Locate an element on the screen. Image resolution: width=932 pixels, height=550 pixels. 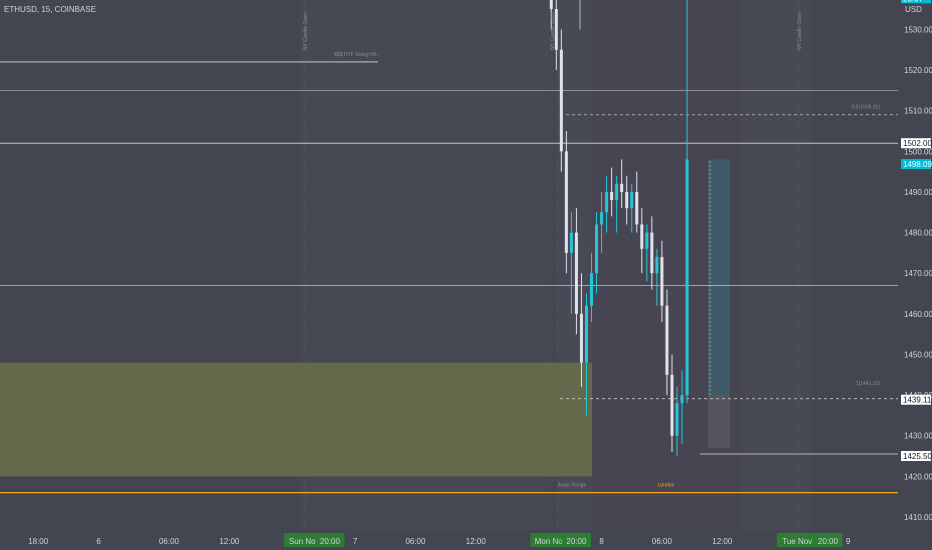
price-tick-label: 1450.00 is located at coordinates (918, 354).